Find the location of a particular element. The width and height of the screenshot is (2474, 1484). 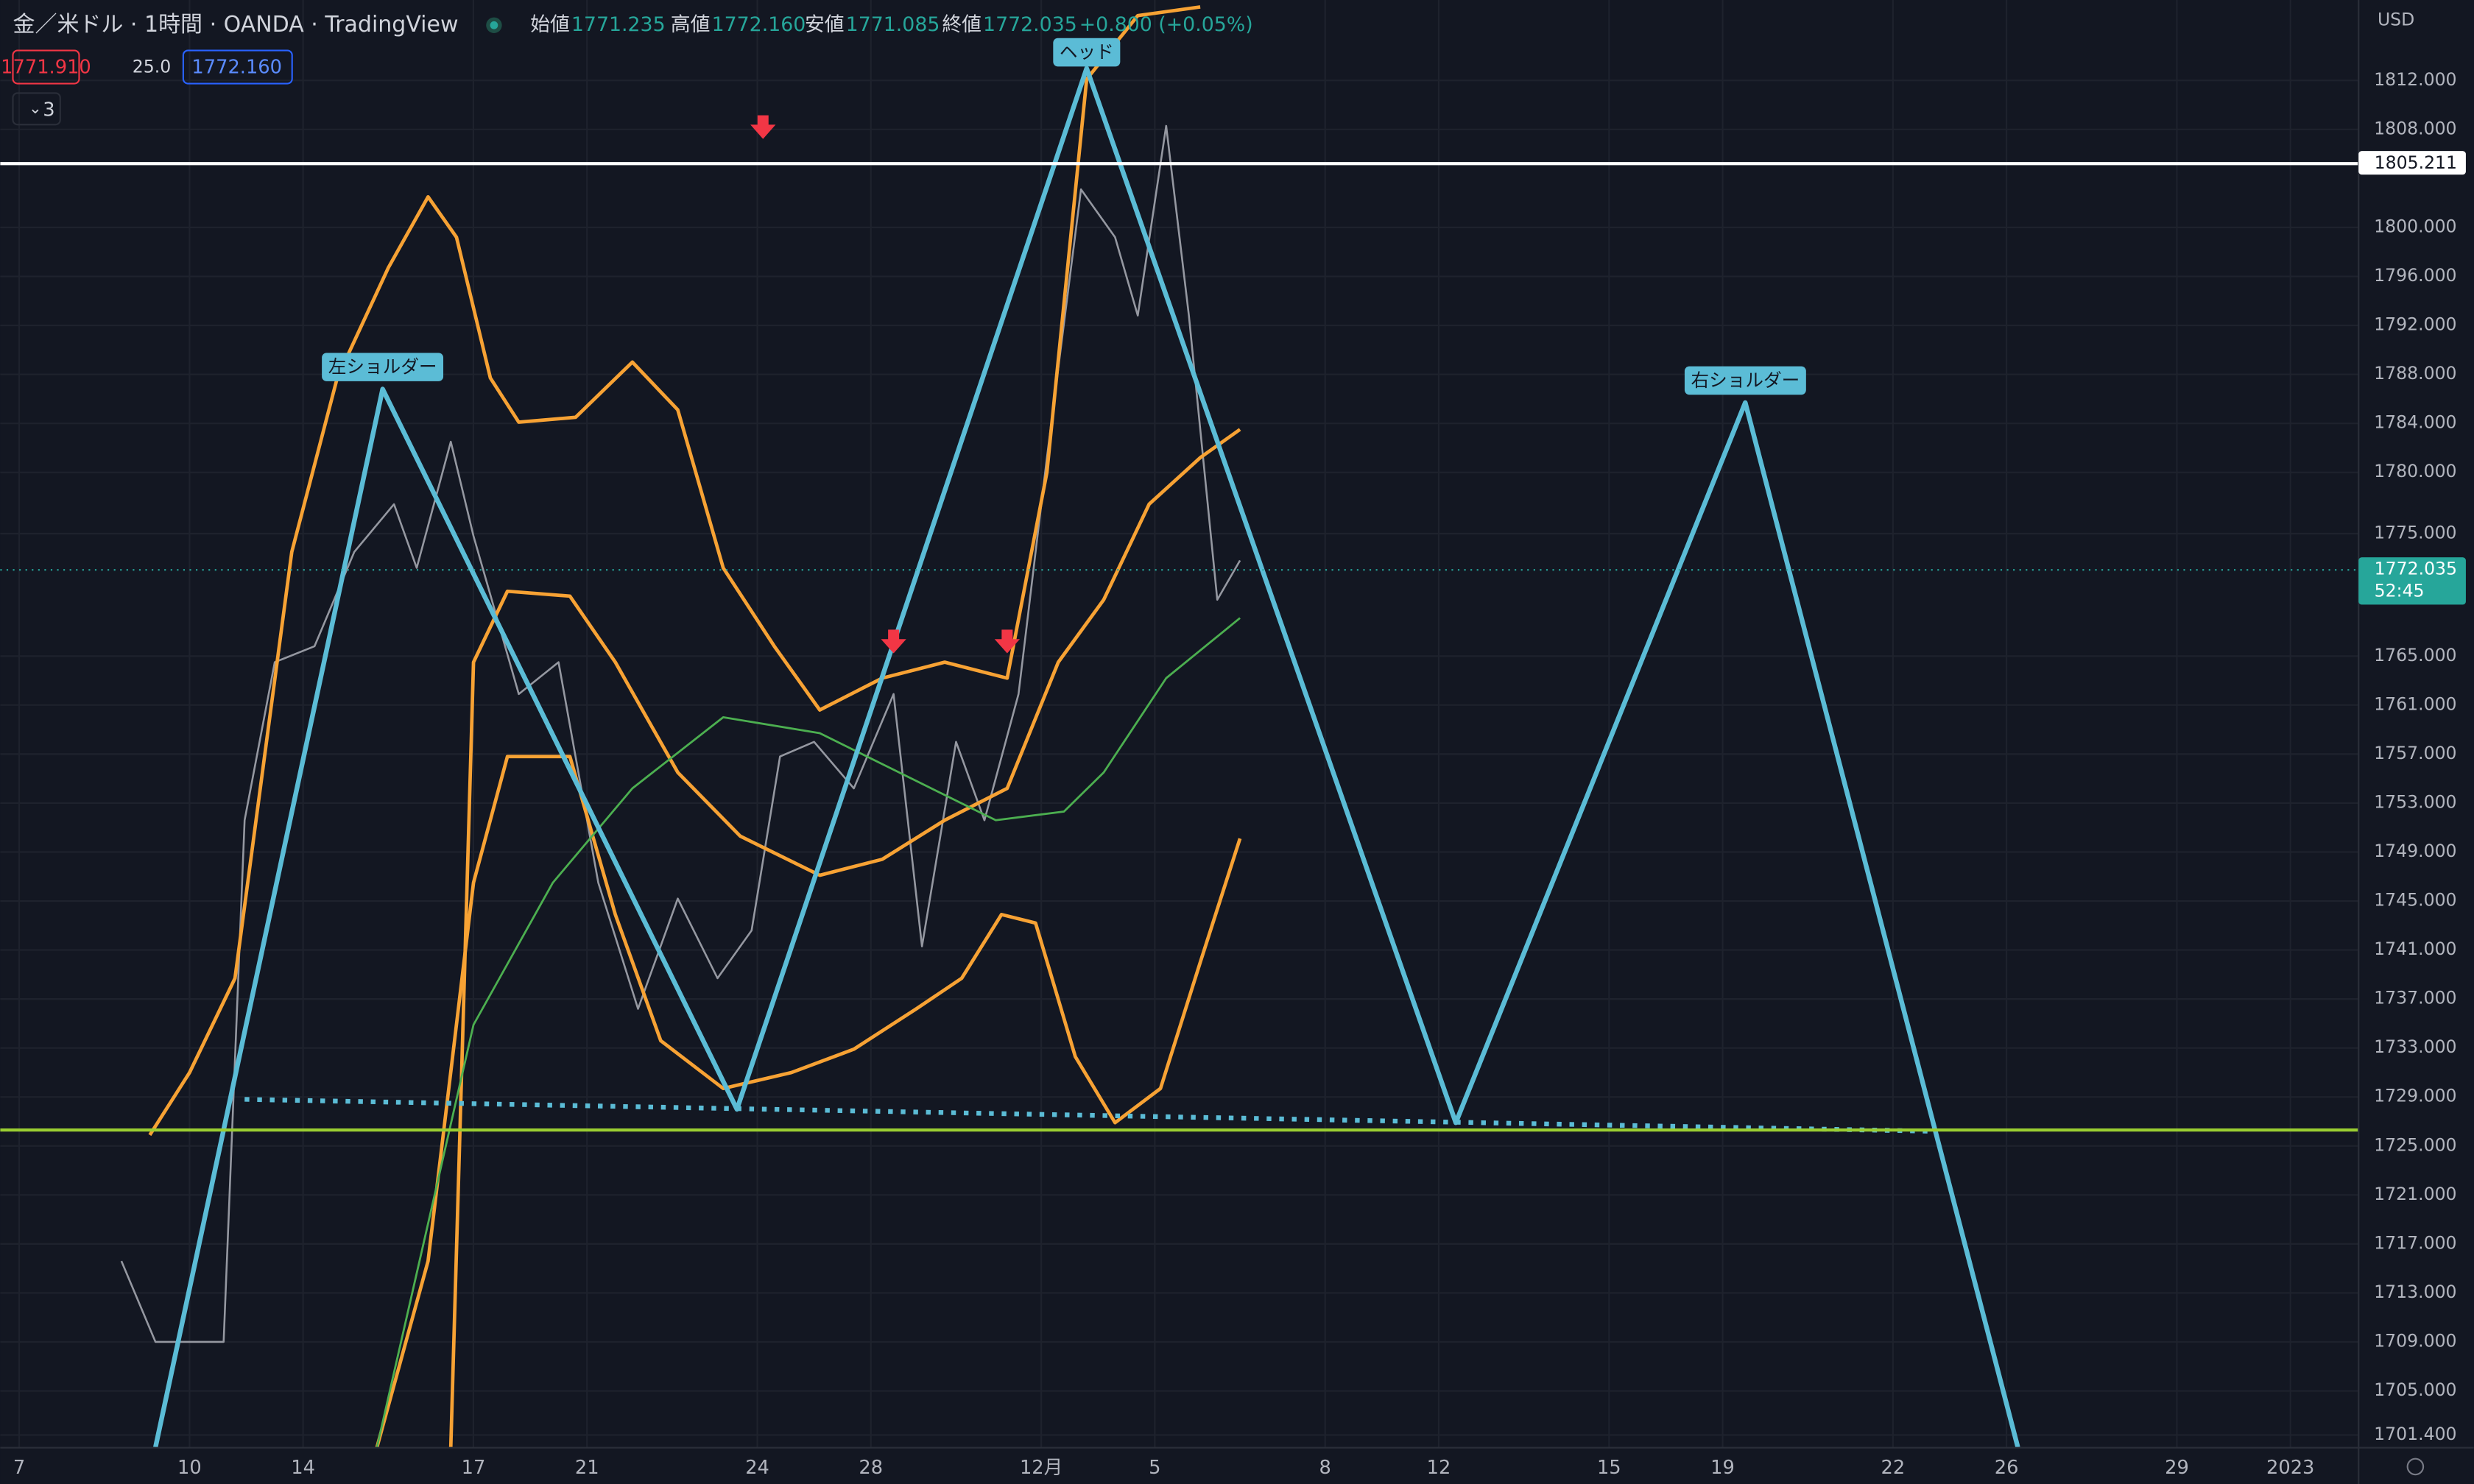

ask: 1772.160 is located at coordinates (236, 68).